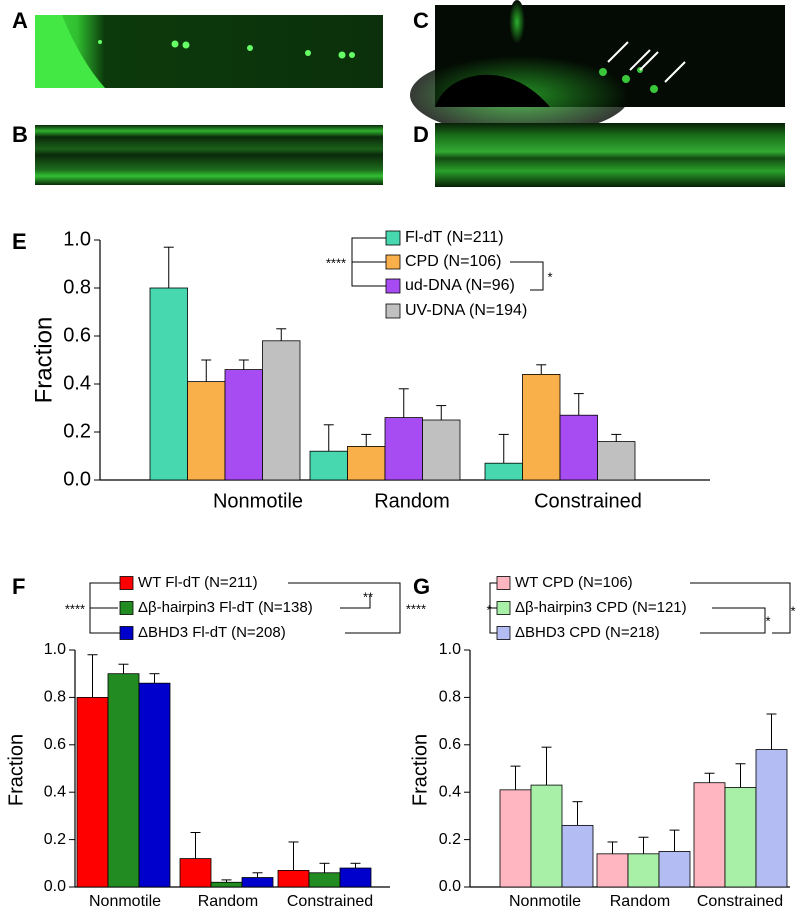 The height and width of the screenshot is (912, 800). I want to click on legend-label: CPD (N=106), so click(453, 261).